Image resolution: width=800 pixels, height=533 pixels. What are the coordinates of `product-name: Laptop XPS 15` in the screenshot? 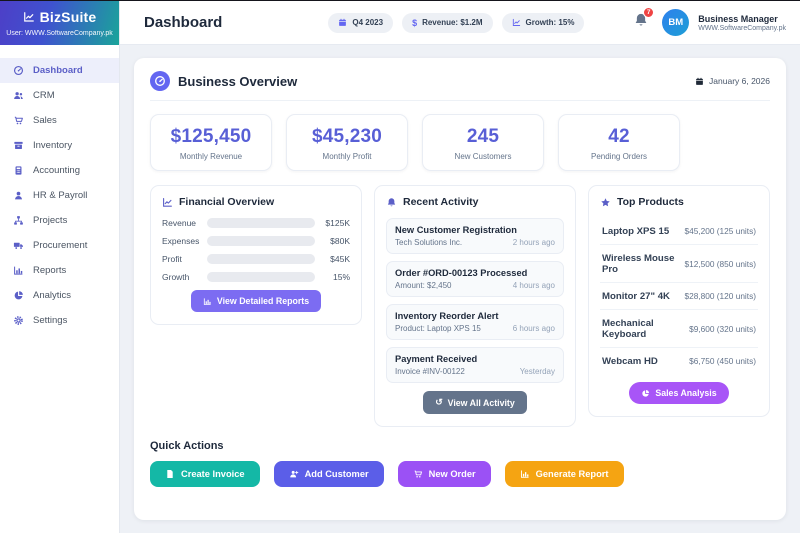 It's located at (636, 231).